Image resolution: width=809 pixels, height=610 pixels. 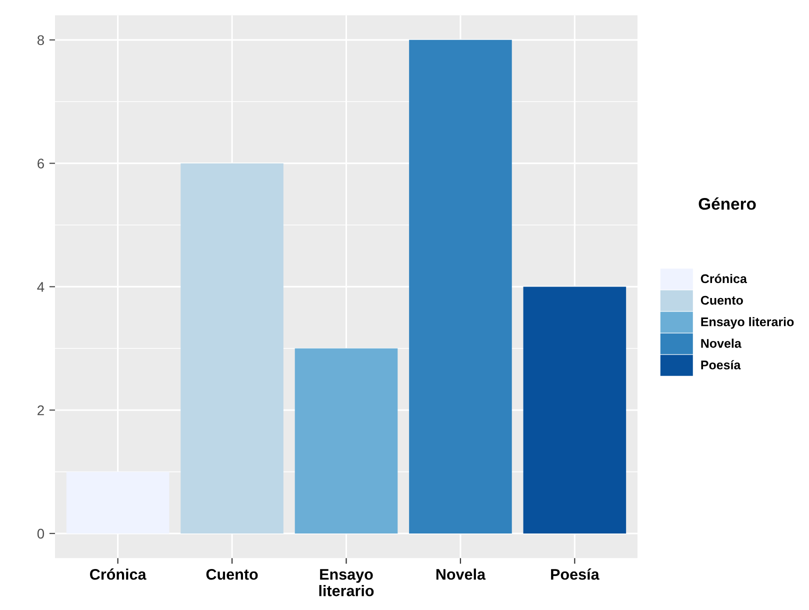 I want to click on x-tick-label: Novela, so click(x=461, y=574).